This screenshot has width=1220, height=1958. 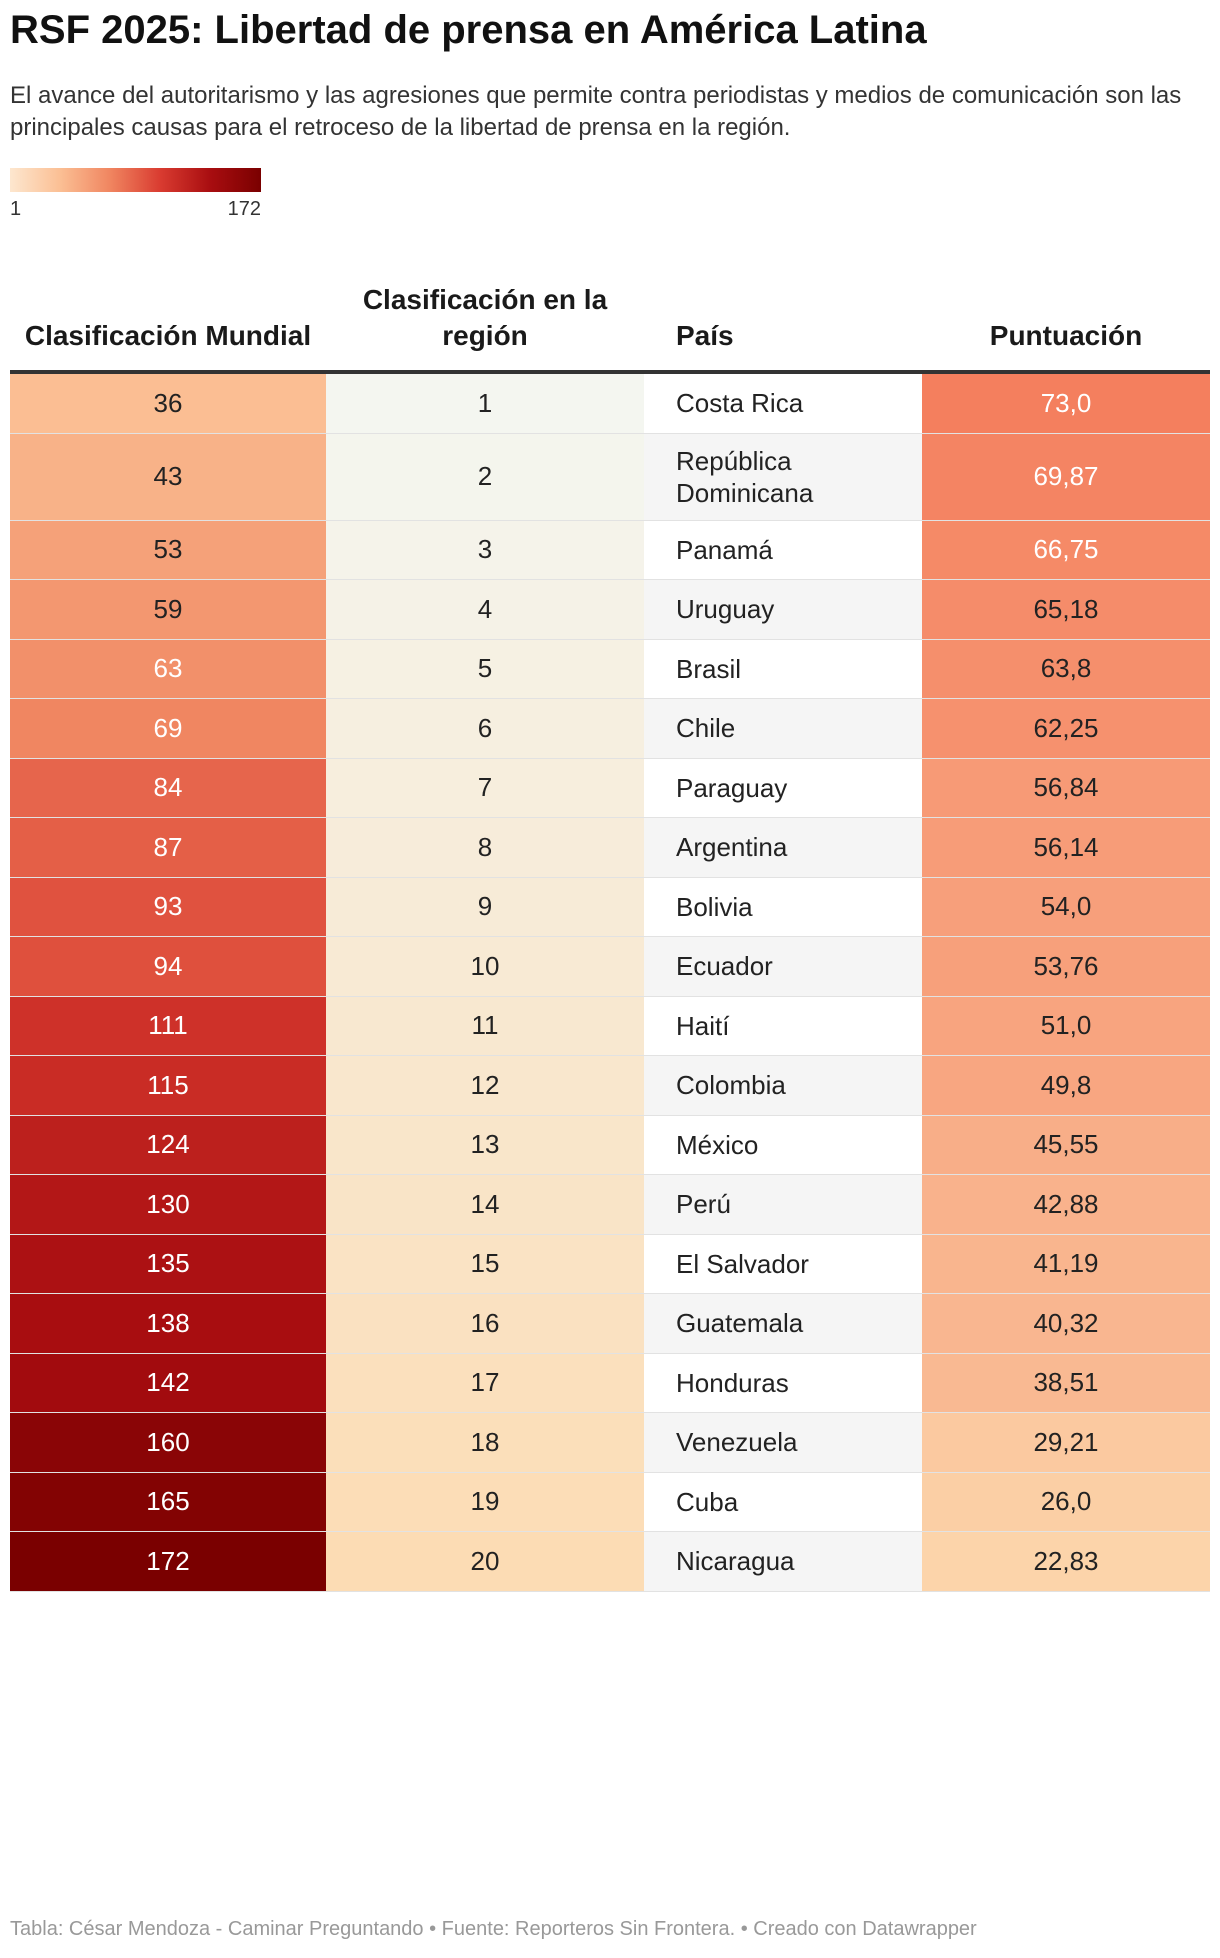 I want to click on header-world-rank: Clasificación Mundial, so click(x=168, y=335).